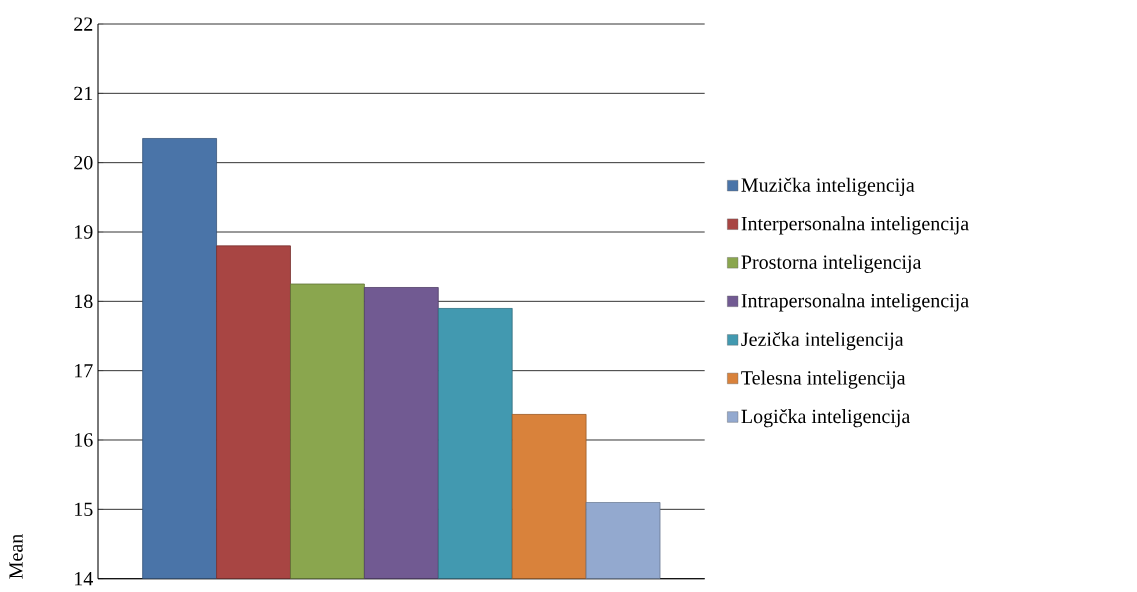 The height and width of the screenshot is (592, 1137). Describe the element at coordinates (84, 440) in the screenshot. I see `y-tick-label: 16` at that location.